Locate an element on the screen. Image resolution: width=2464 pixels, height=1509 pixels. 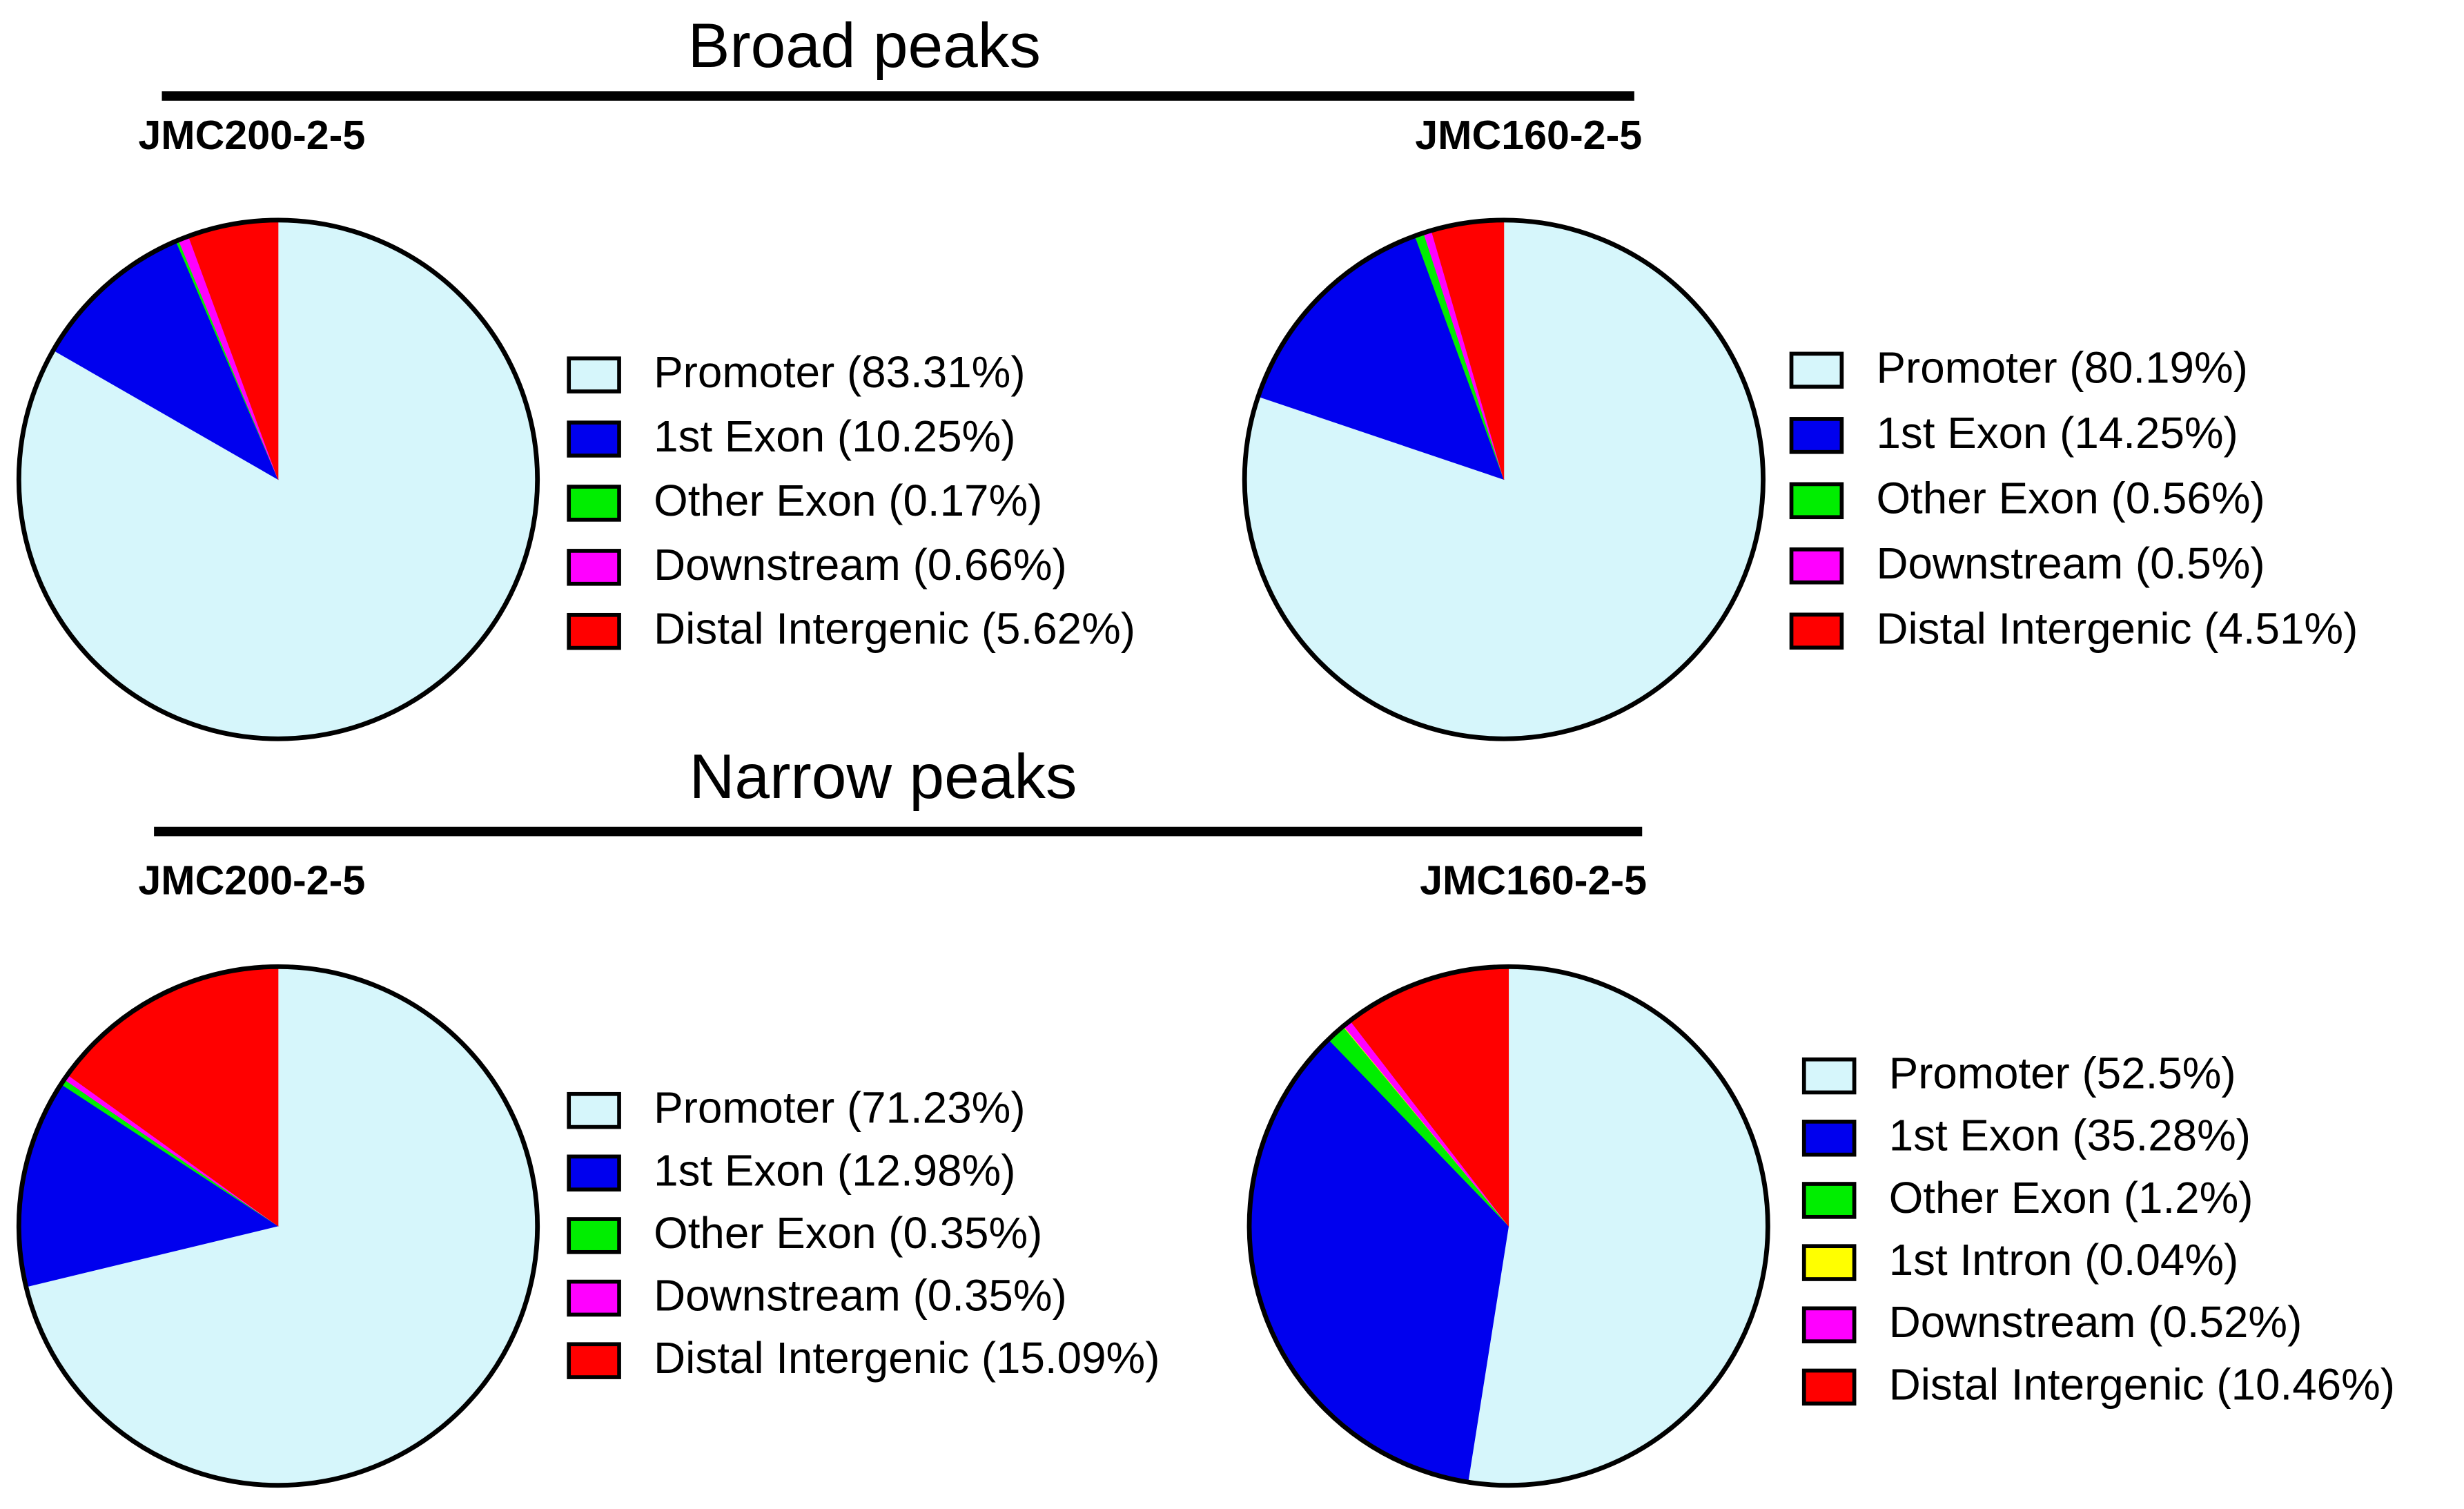
legend-label: Downstream (0.35%) is located at coordinates (861, 1296).